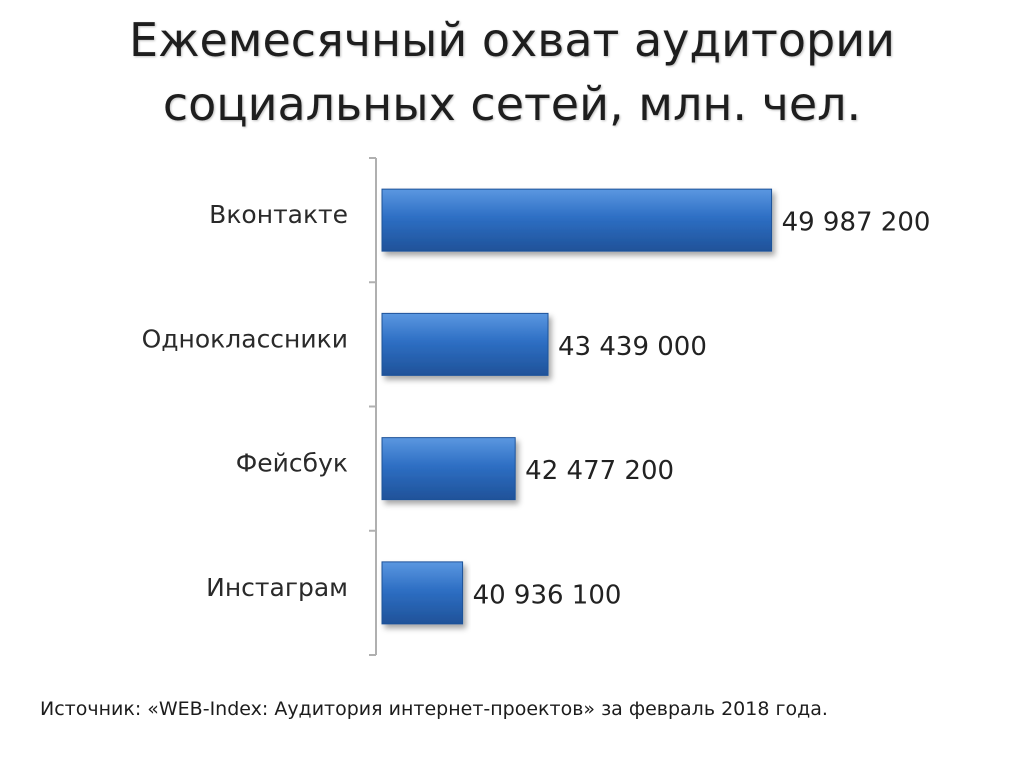  I want to click on value-label-1: 49 987 200, so click(856, 223).